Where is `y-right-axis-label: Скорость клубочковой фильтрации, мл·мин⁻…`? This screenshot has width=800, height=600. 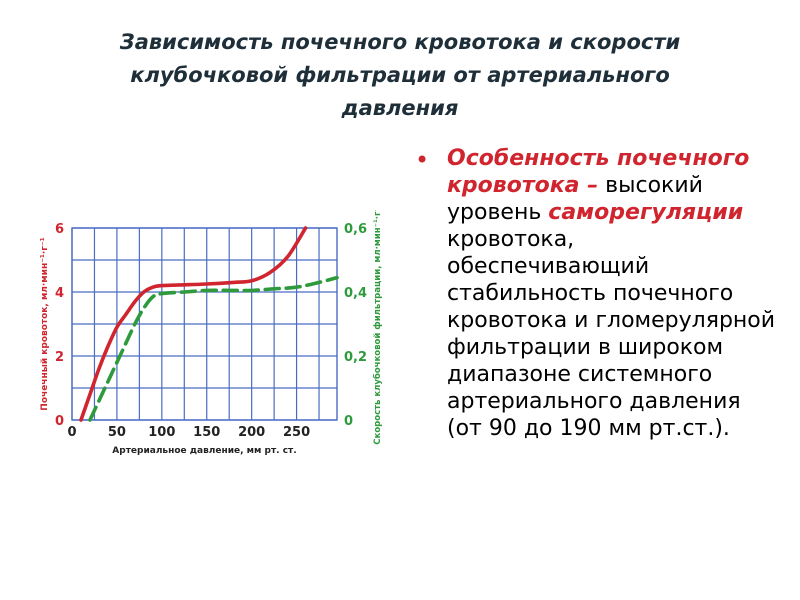
y-right-axis-label: Скорость клубочковой фильтрации, мл·мин⁻… is located at coordinates (377, 327).